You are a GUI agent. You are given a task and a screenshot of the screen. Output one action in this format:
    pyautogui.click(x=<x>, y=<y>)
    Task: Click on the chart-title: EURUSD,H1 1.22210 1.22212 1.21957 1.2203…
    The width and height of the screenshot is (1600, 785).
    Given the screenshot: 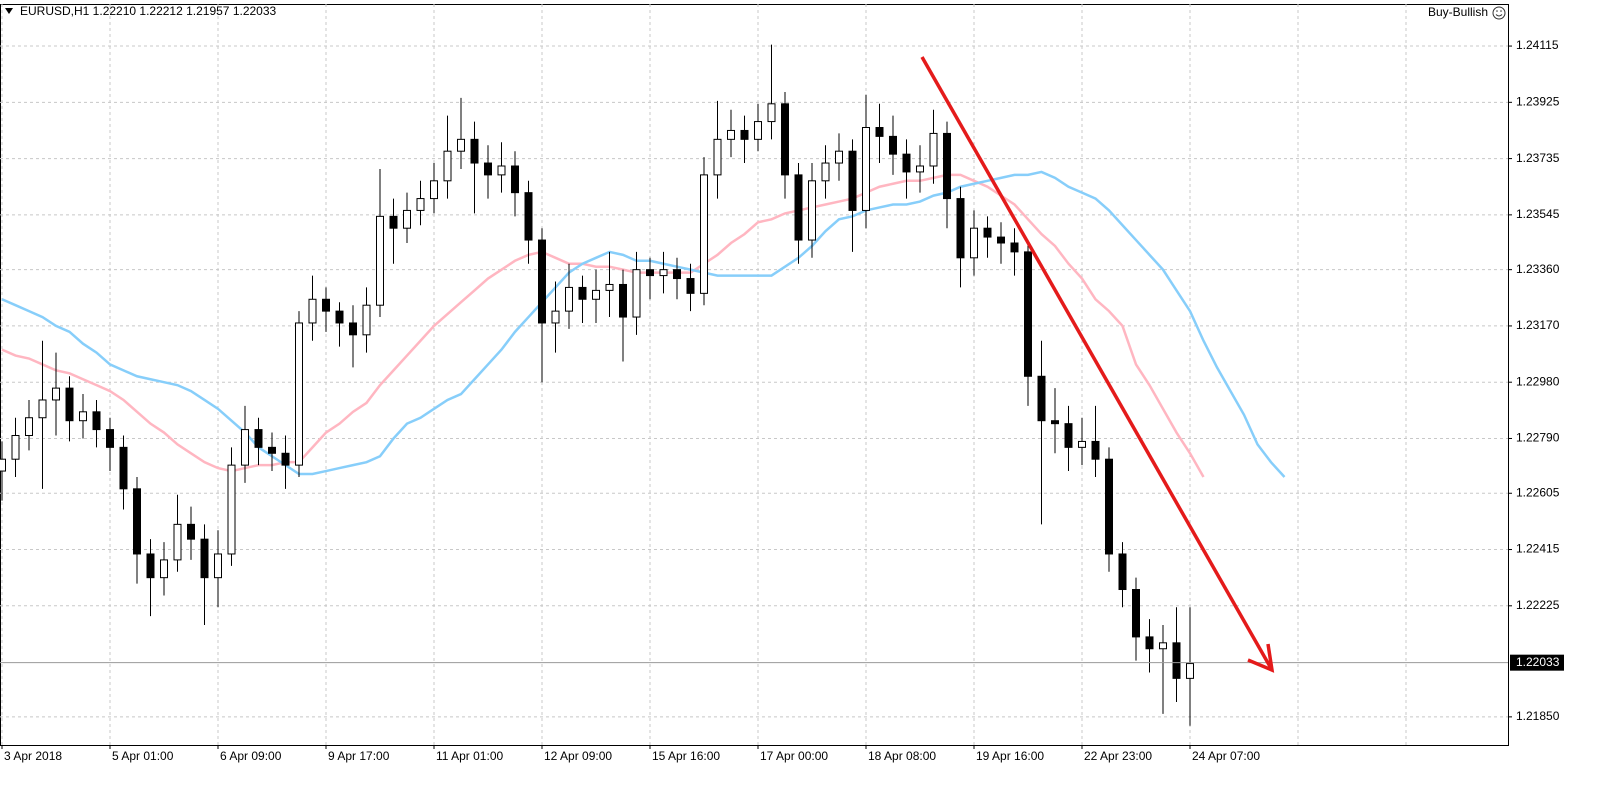 What is the action you would take?
    pyautogui.click(x=148, y=11)
    